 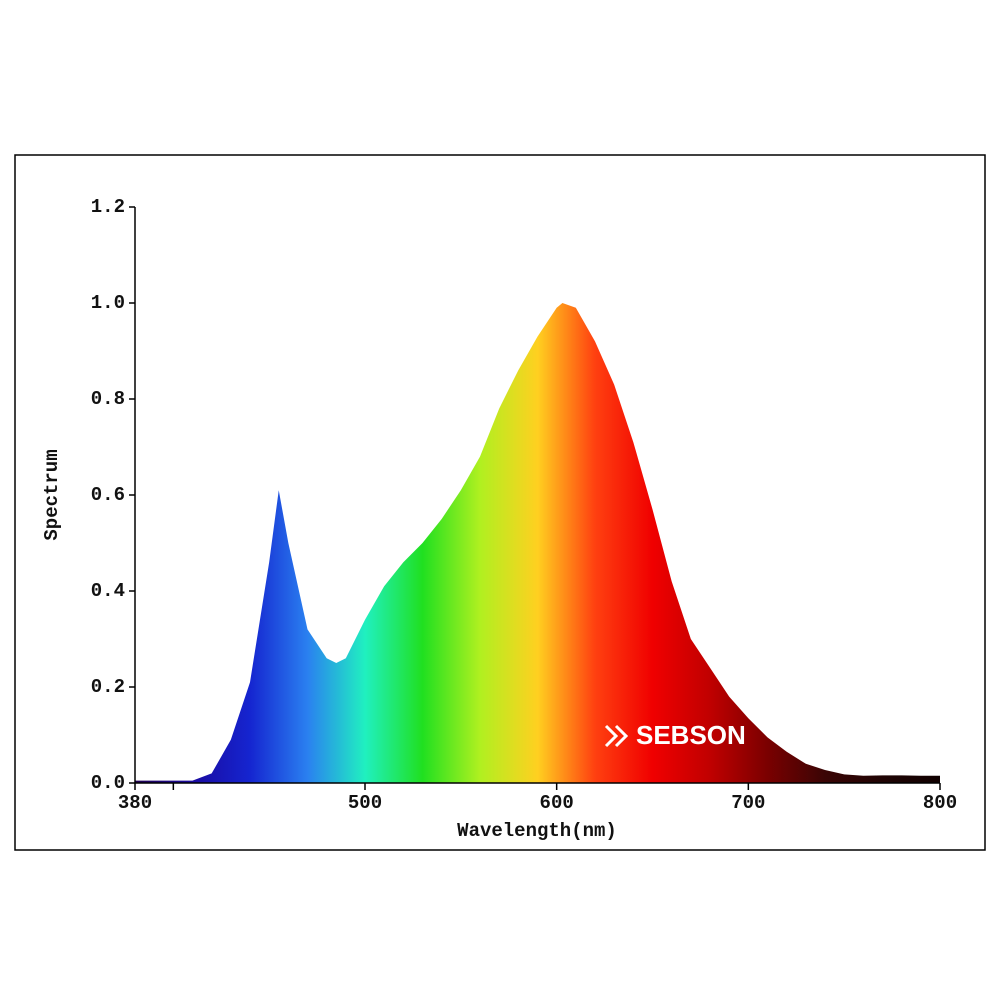 What do you see at coordinates (691, 735) in the screenshot?
I see `watermark-text: SEBSON` at bounding box center [691, 735].